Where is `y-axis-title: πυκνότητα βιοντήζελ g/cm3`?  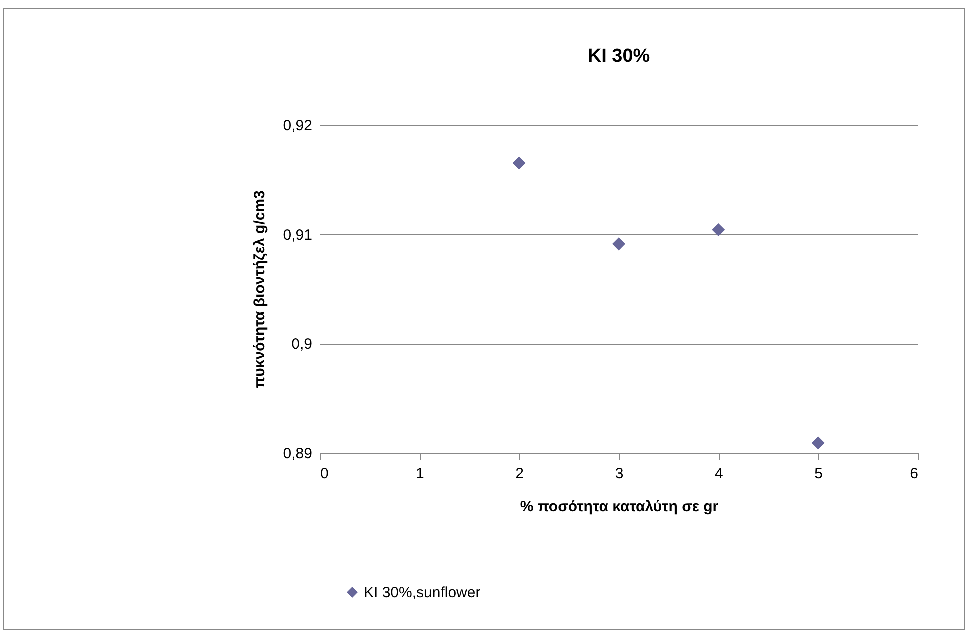 y-axis-title: πυκνότητα βιοντήζελ g/cm3 is located at coordinates (259, 289).